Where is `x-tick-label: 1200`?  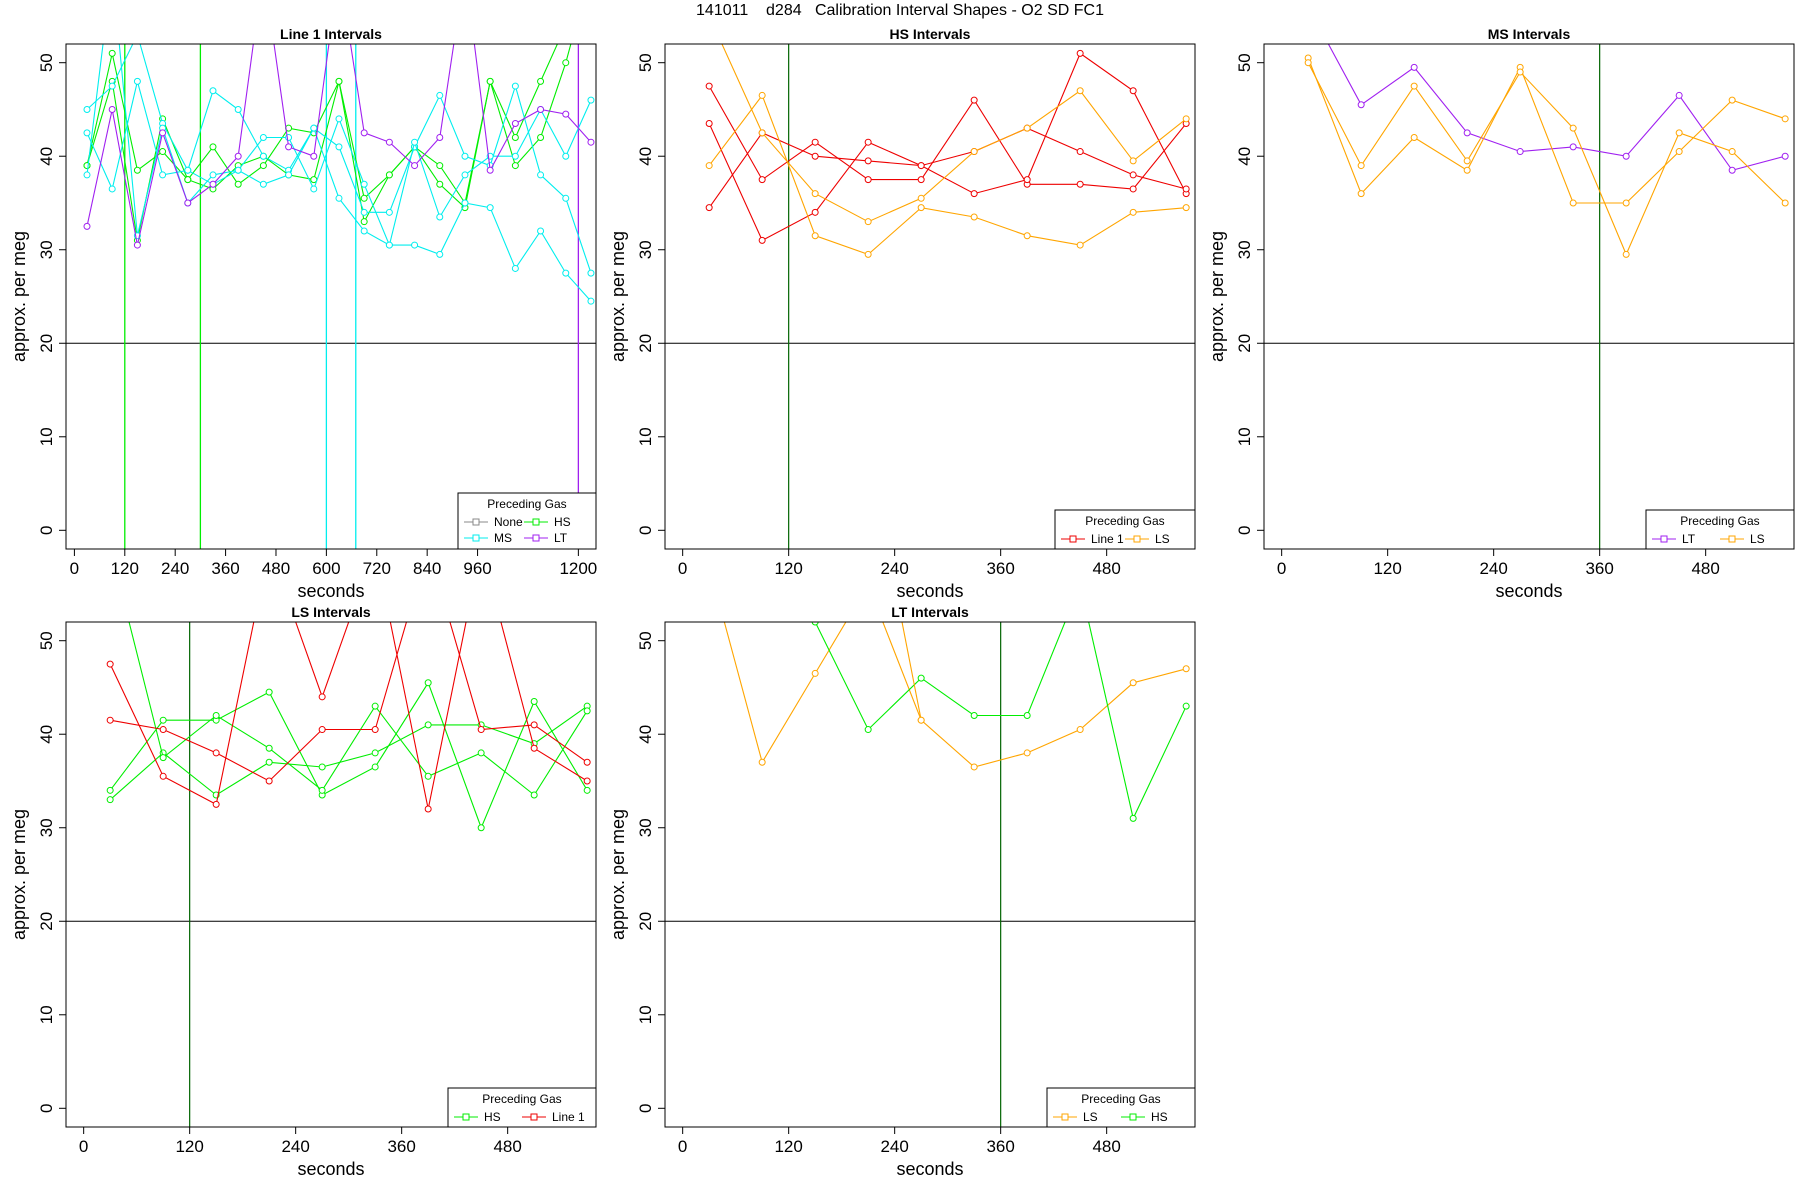 x-tick-label: 1200 is located at coordinates (578, 568).